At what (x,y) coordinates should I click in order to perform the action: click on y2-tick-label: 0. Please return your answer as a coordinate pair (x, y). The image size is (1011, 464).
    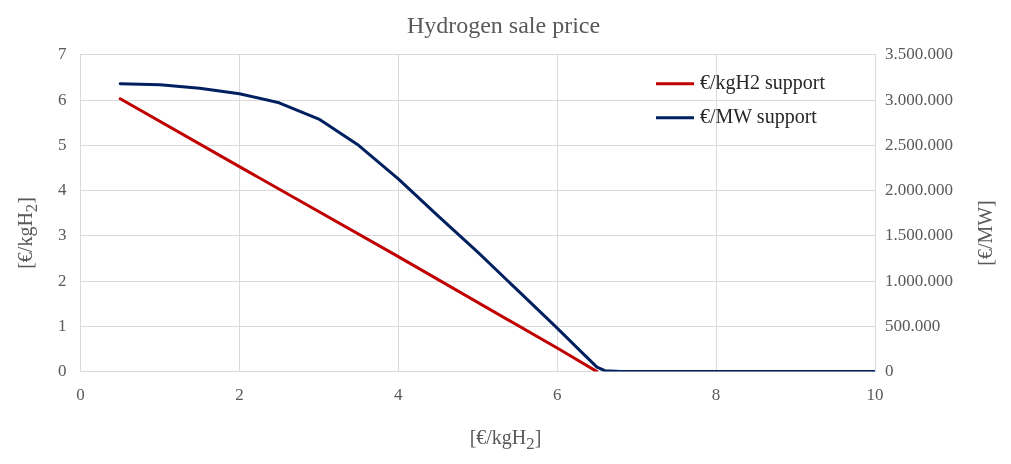
    Looking at the image, I should click on (889, 371).